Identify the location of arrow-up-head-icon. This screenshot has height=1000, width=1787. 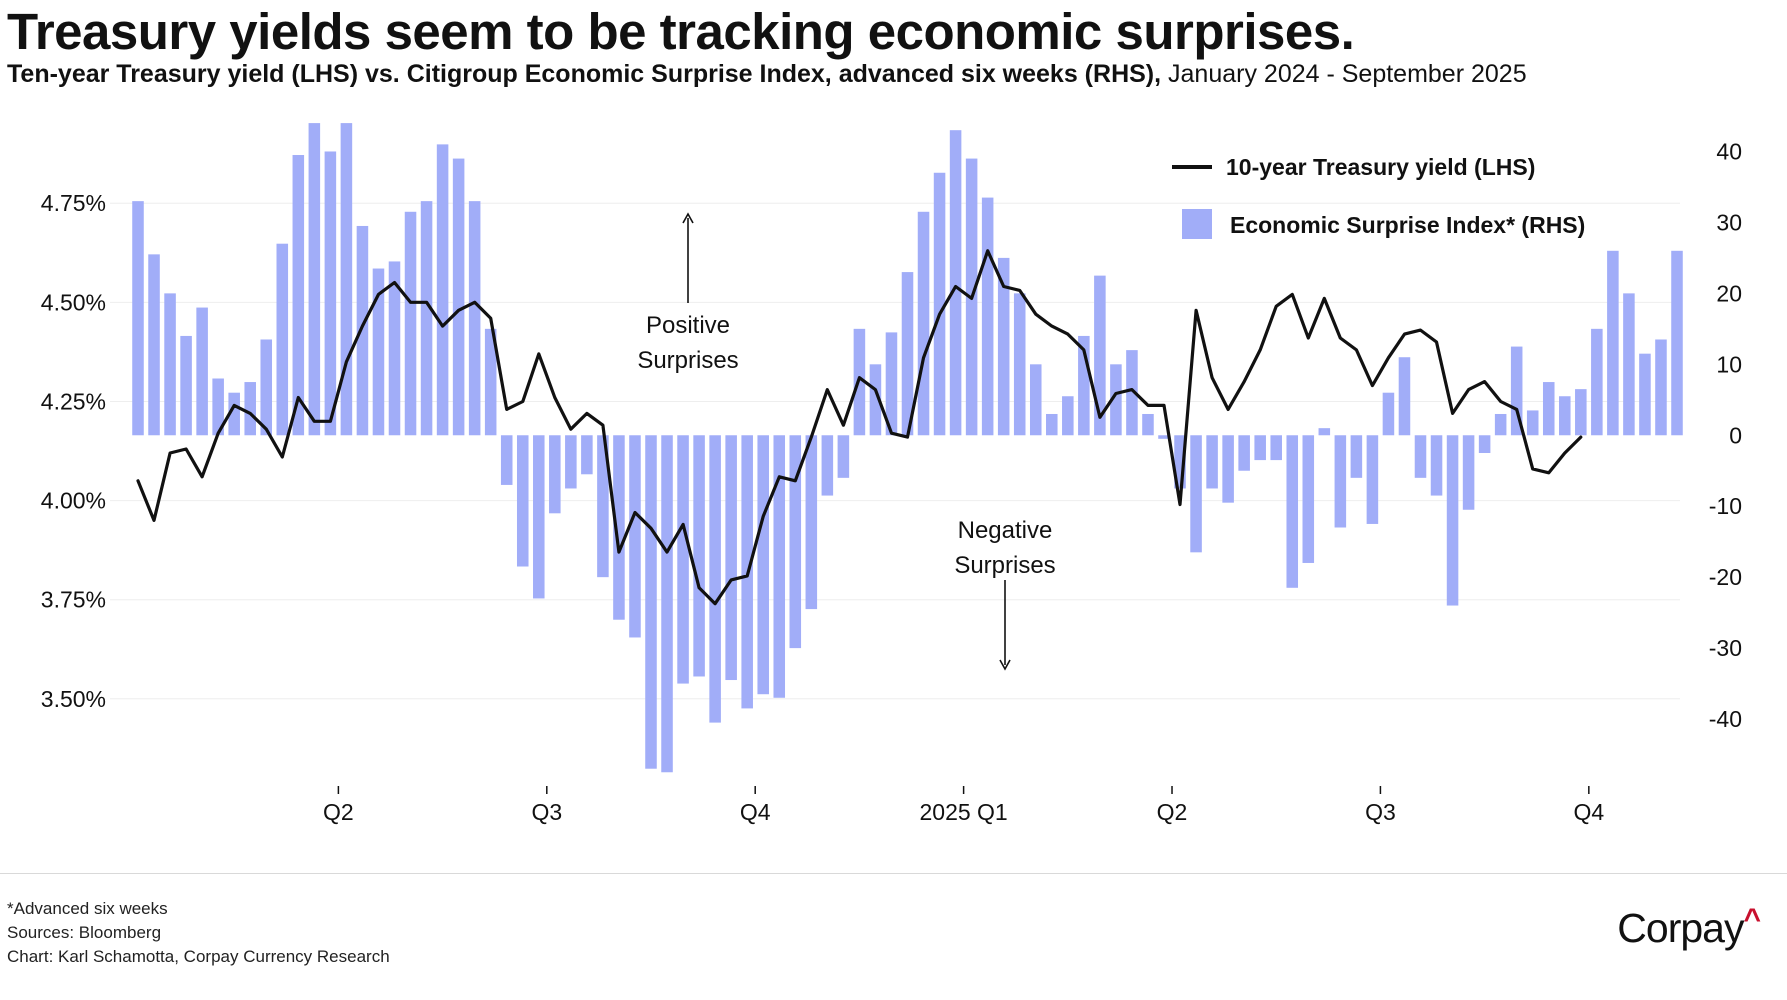
(688, 218).